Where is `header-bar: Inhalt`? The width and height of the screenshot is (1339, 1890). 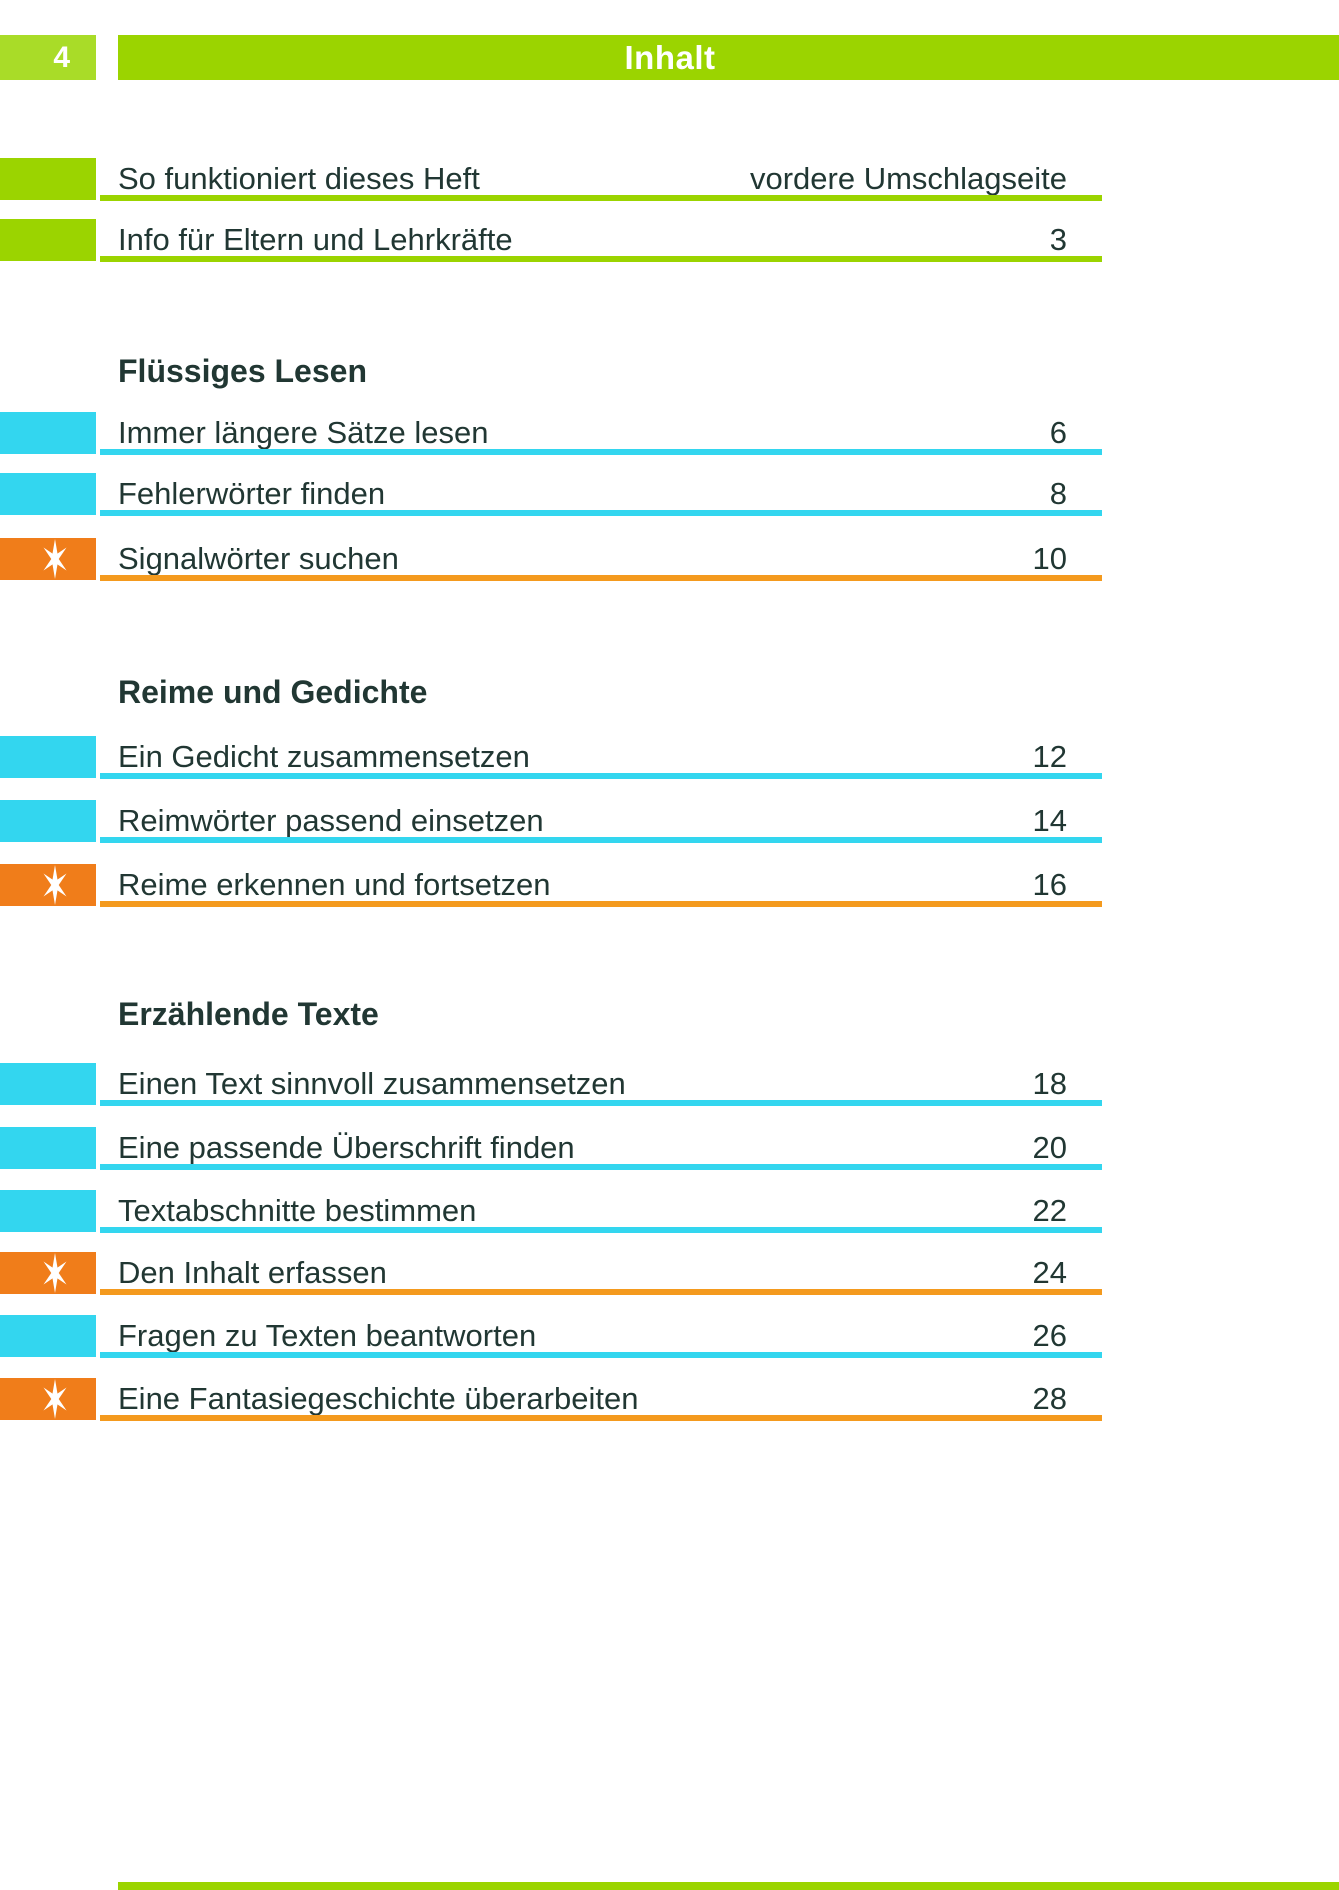
header-bar: Inhalt is located at coordinates (728, 57).